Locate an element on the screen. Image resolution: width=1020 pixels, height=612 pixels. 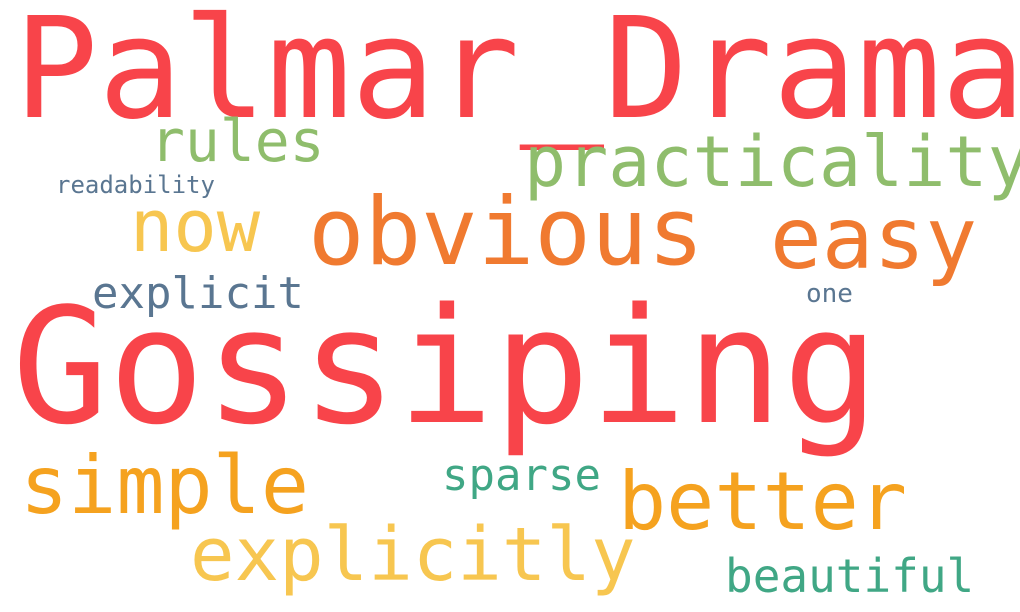
word-beautiful: beautiful is located at coordinates (850, 576).